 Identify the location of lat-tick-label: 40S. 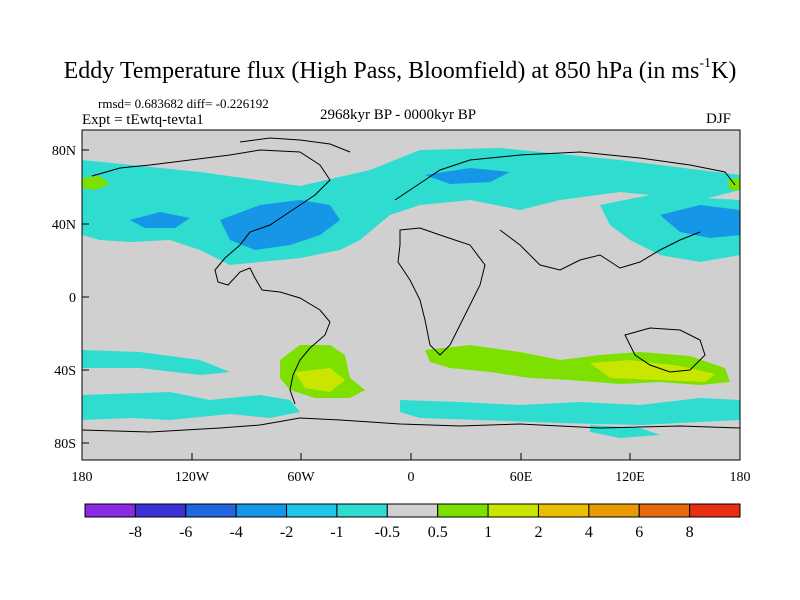
(65, 371).